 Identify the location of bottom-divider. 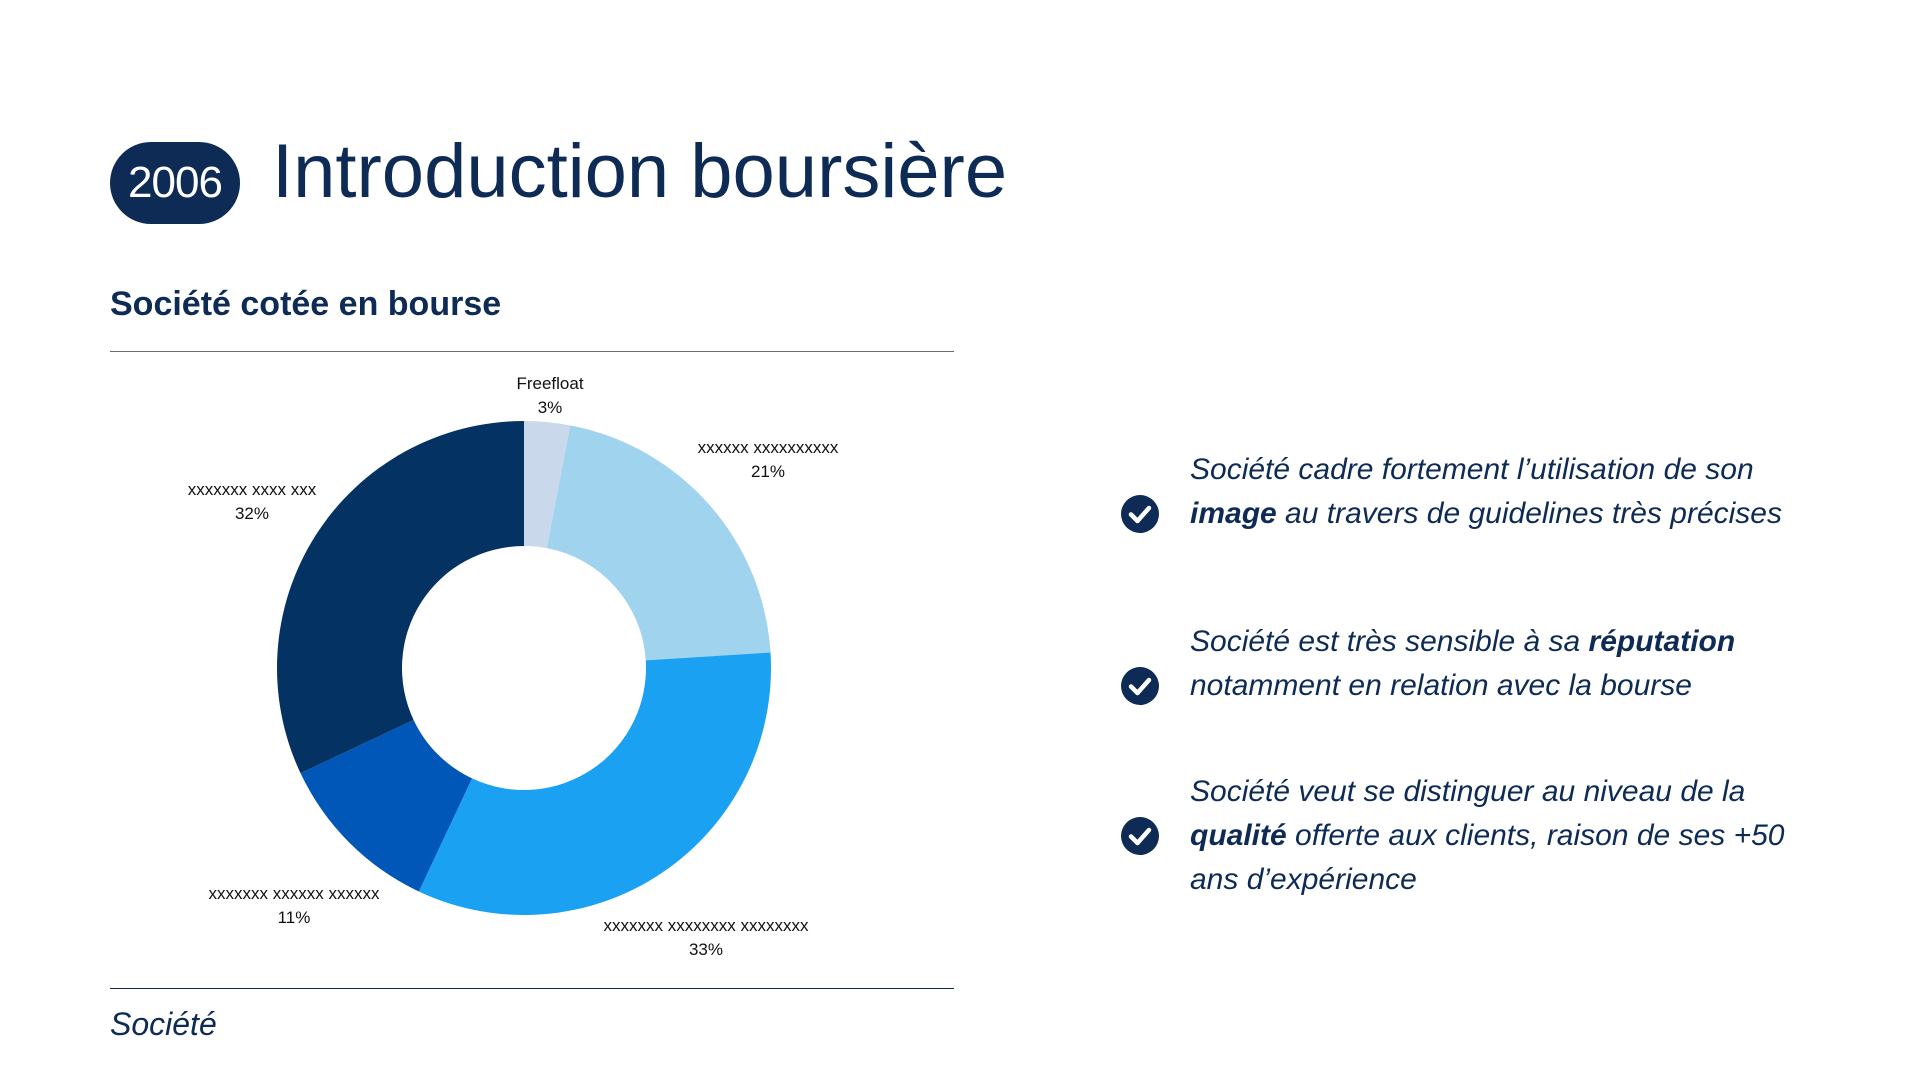
(532, 988).